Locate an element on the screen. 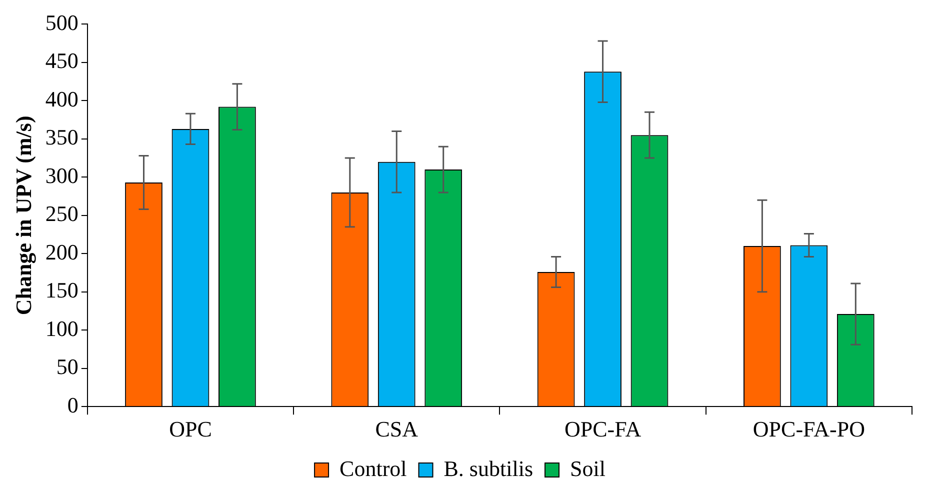 The height and width of the screenshot is (499, 930). legend-label: Soil is located at coordinates (588, 468).